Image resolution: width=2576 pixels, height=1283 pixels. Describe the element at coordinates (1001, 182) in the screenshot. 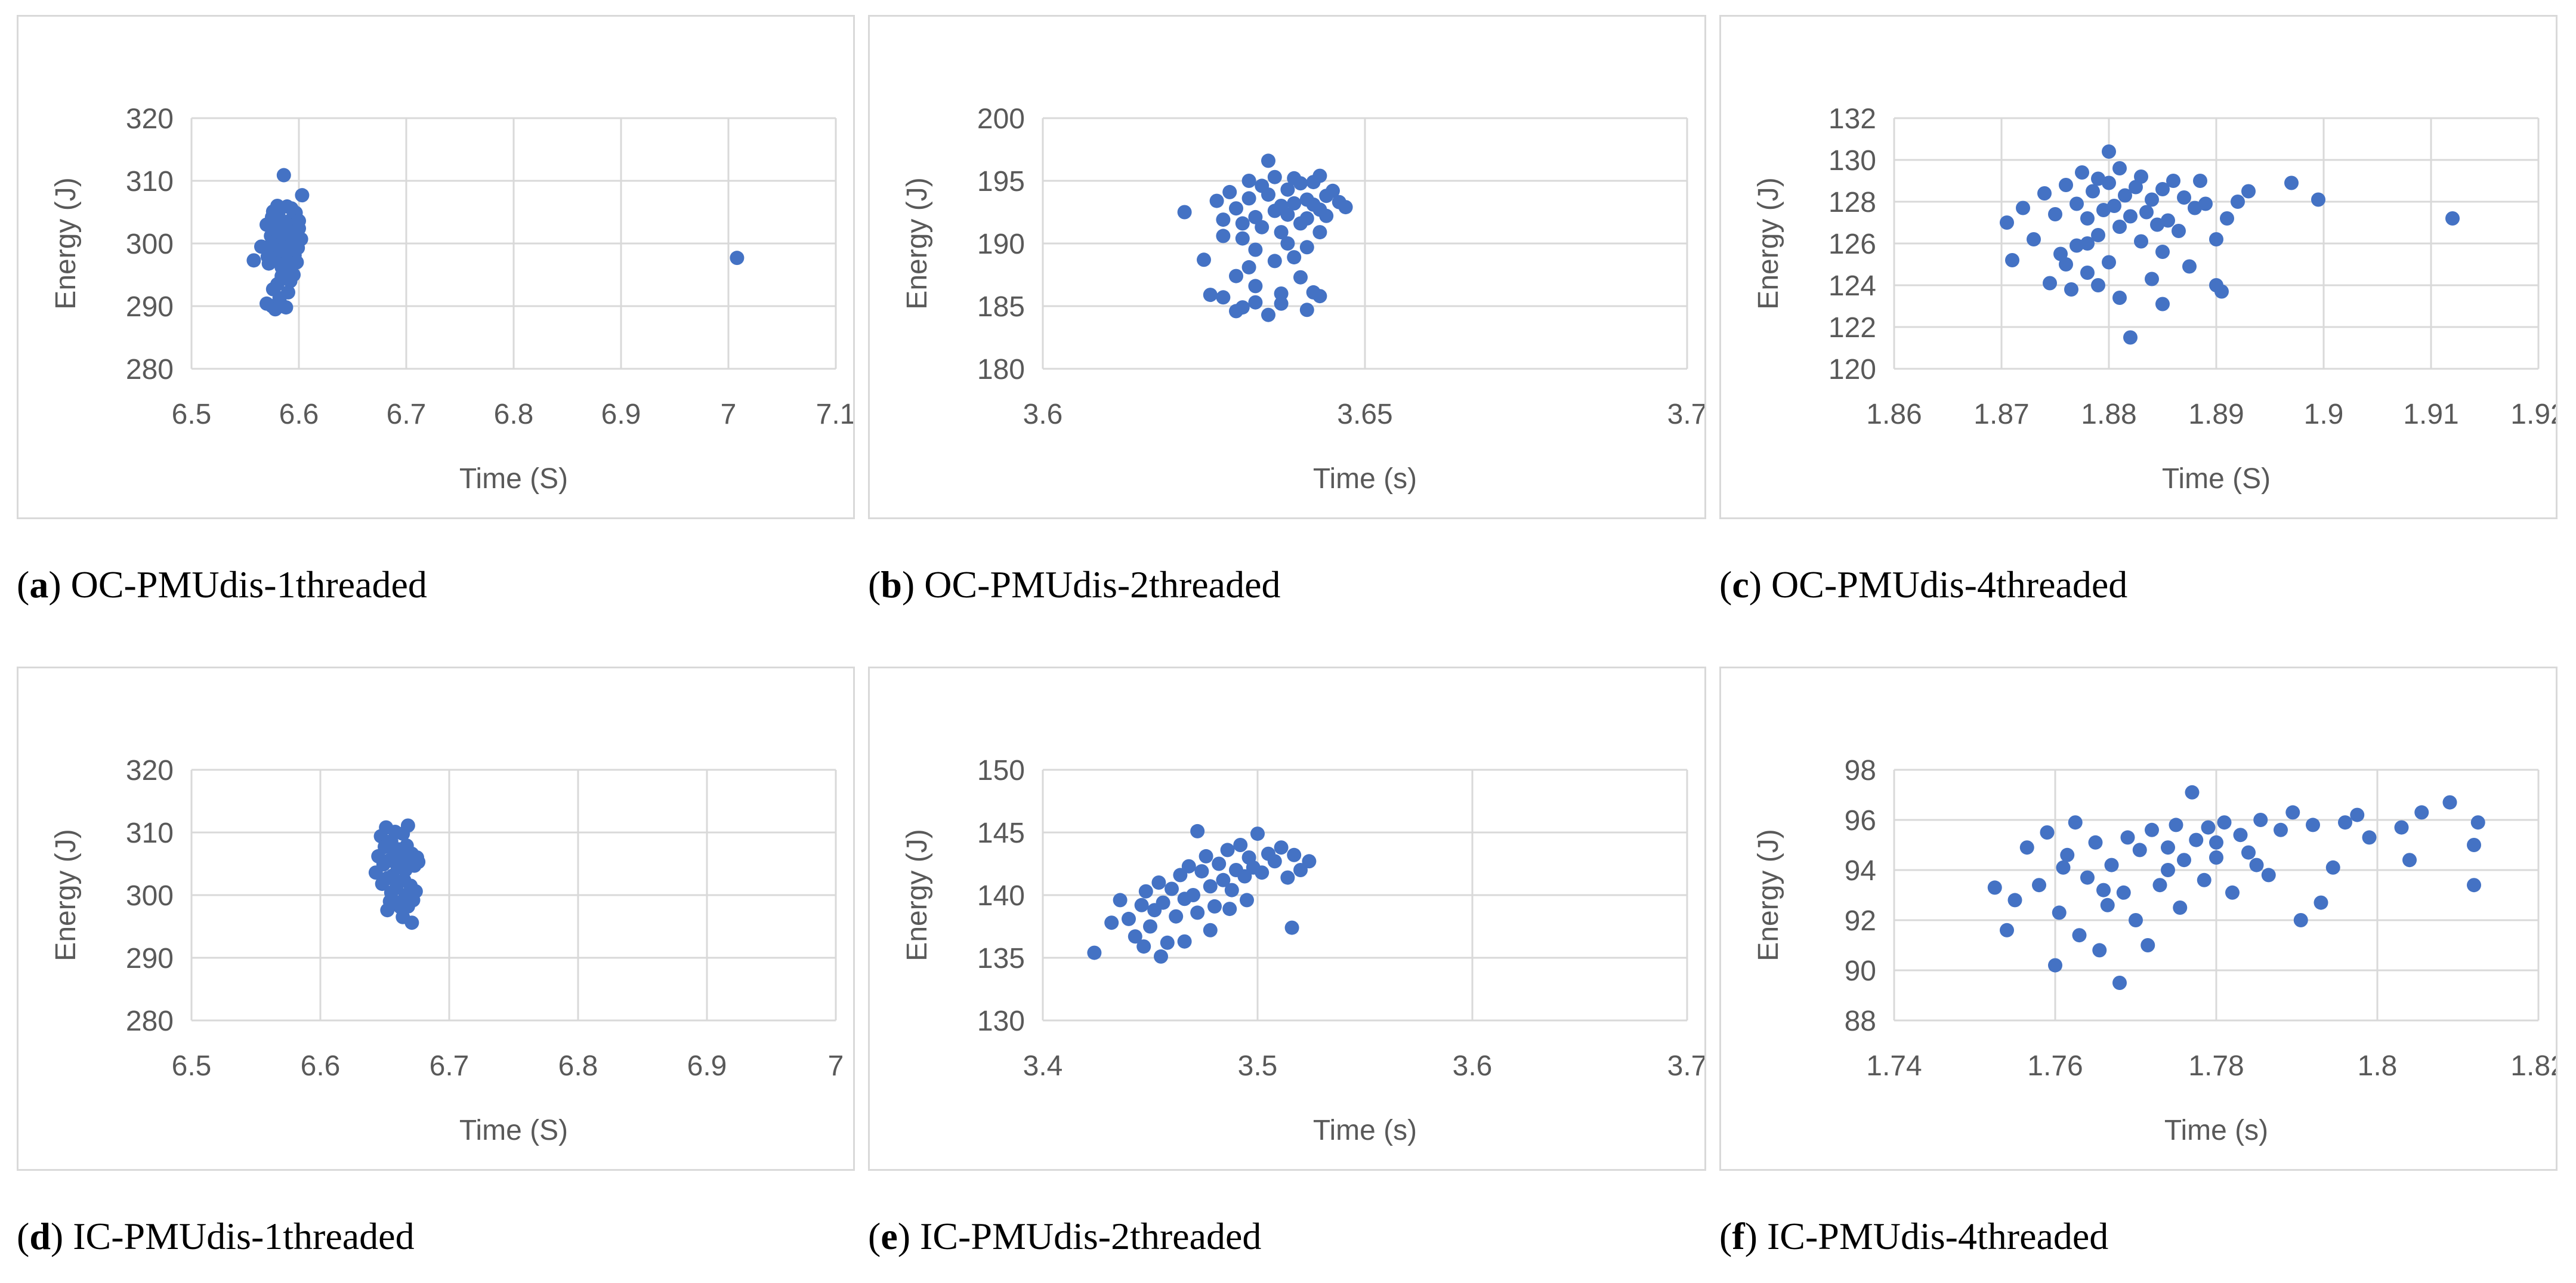

I see `y-tick-label: 195` at that location.